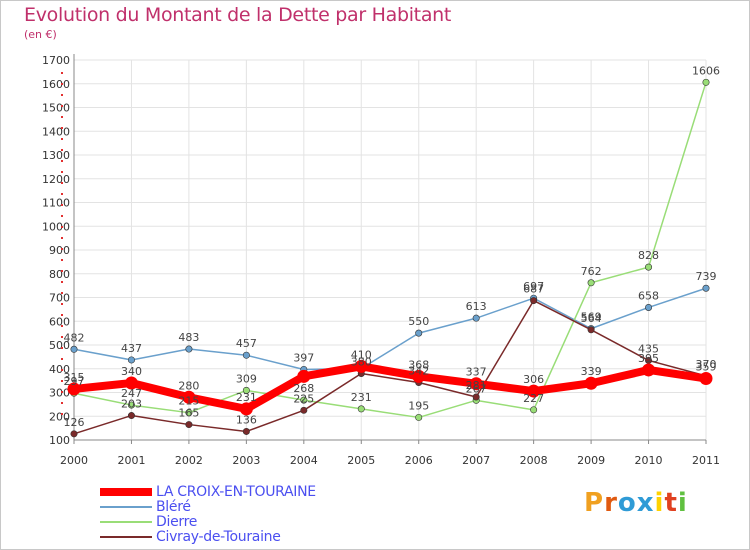 This screenshot has width=750, height=550. I want to click on data-label: 569, so click(591, 317).